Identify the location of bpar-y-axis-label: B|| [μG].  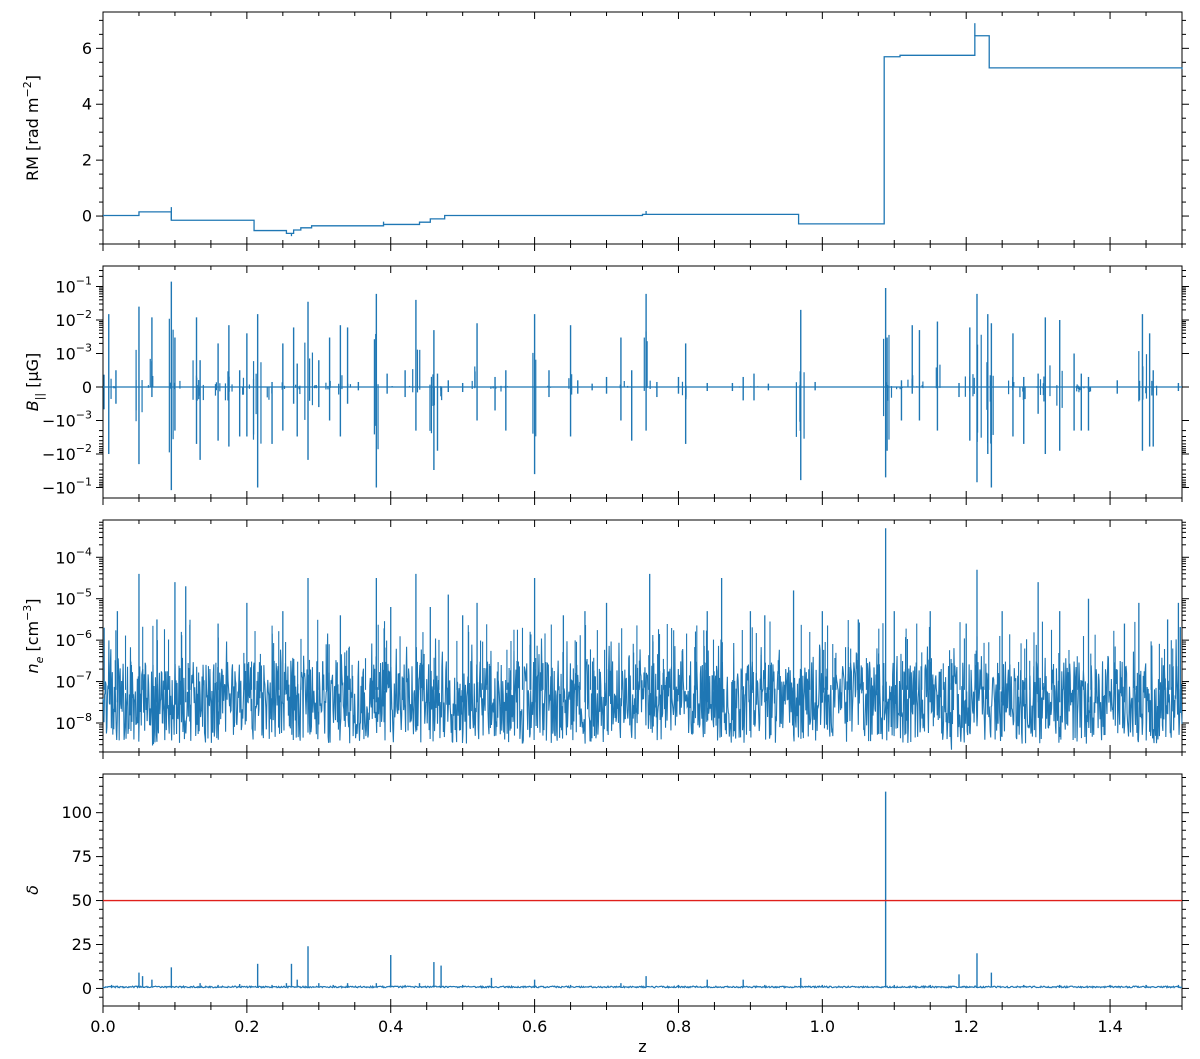
(34, 382).